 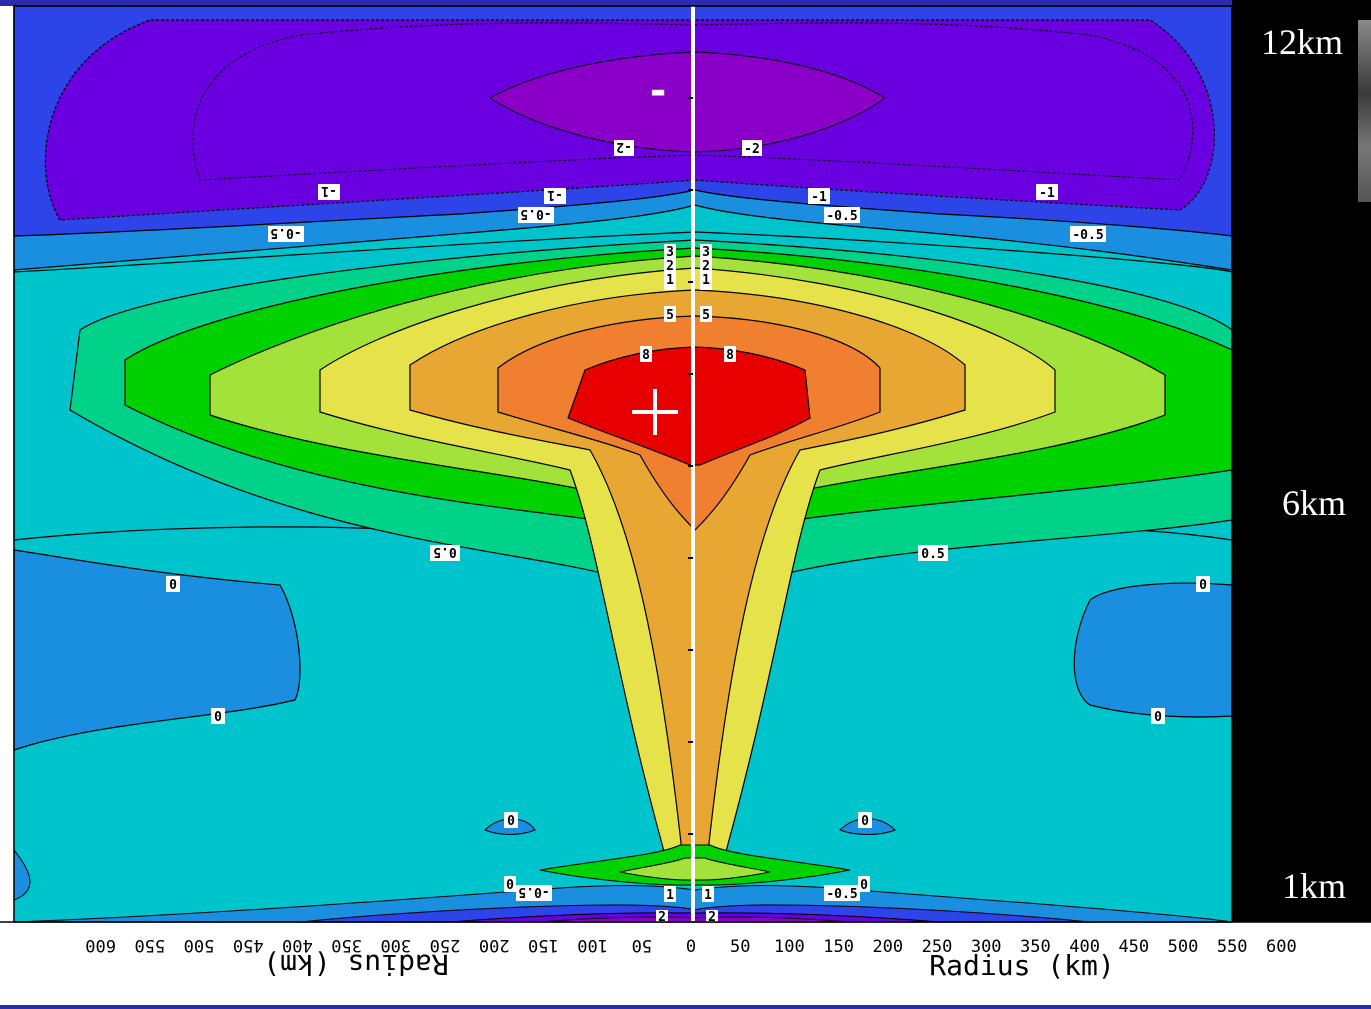 I want to click on x-tick-label-right: 150, so click(x=838, y=947).